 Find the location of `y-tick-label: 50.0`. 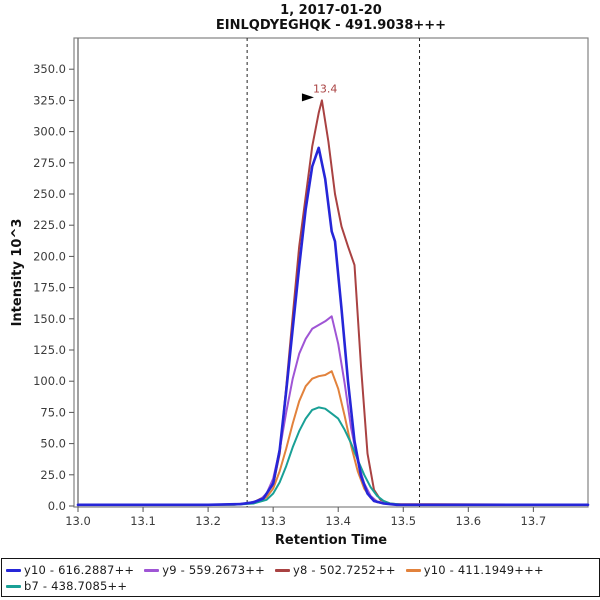

y-tick-label: 50.0 is located at coordinates (53, 444).